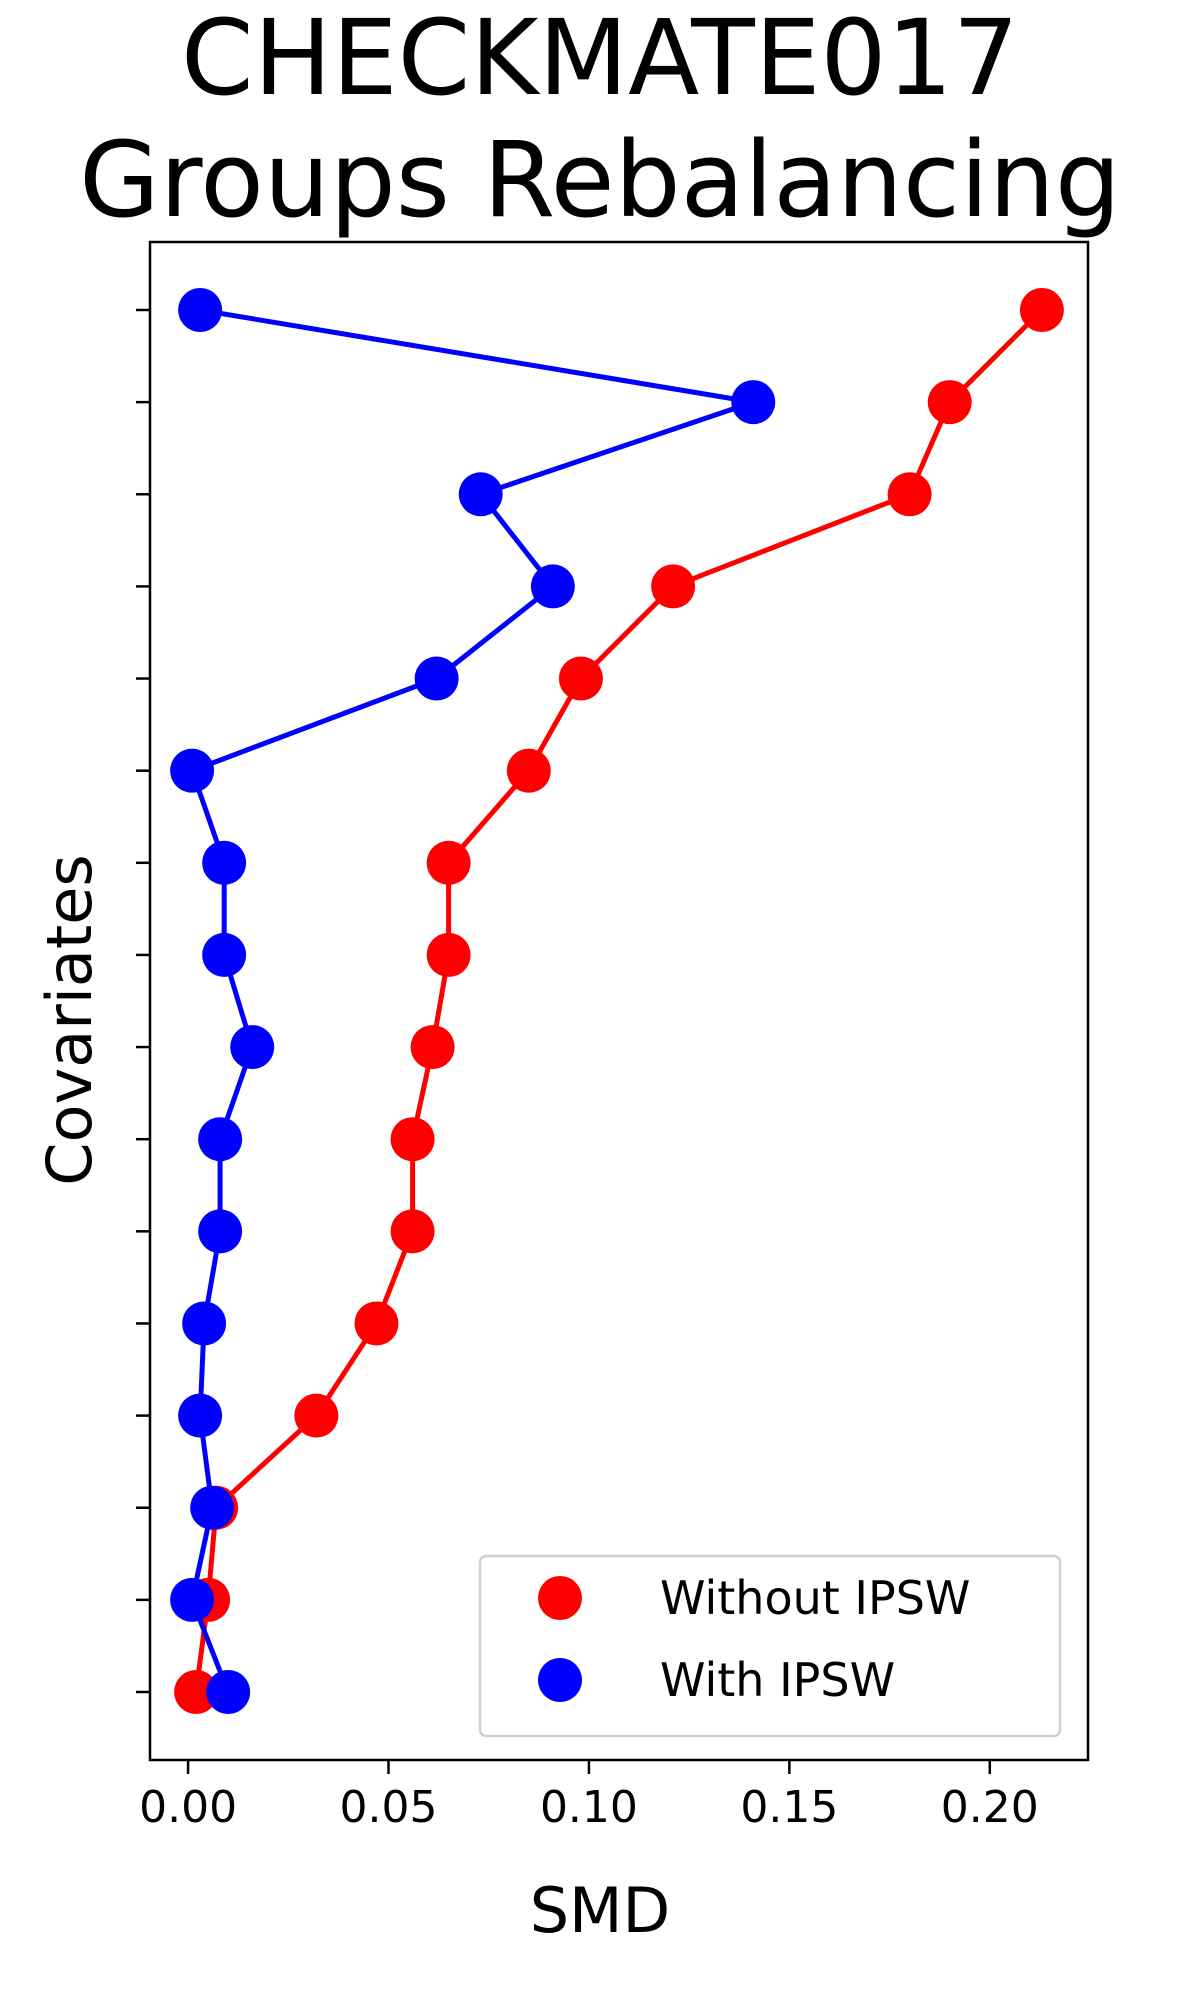  I want to click on x-tick-label: 0.10, so click(589, 1807).